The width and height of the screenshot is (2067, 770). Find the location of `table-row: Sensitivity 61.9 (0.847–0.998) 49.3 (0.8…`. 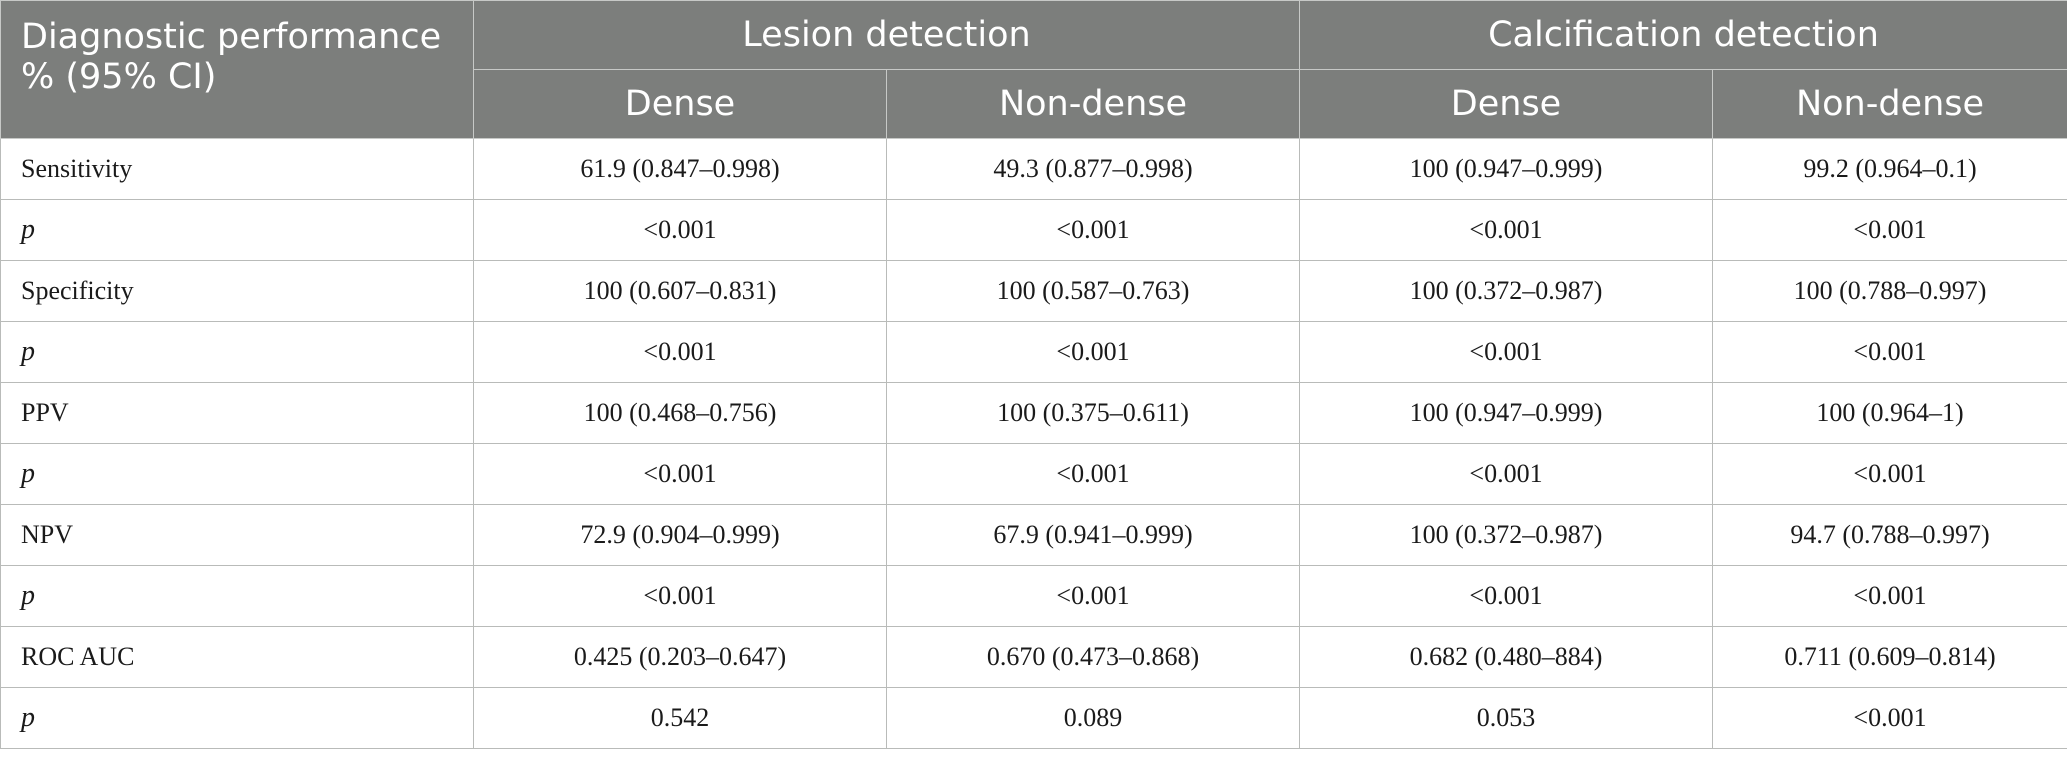

table-row: Sensitivity 61.9 (0.847–0.998) 49.3 (0.8… is located at coordinates (1033, 169).